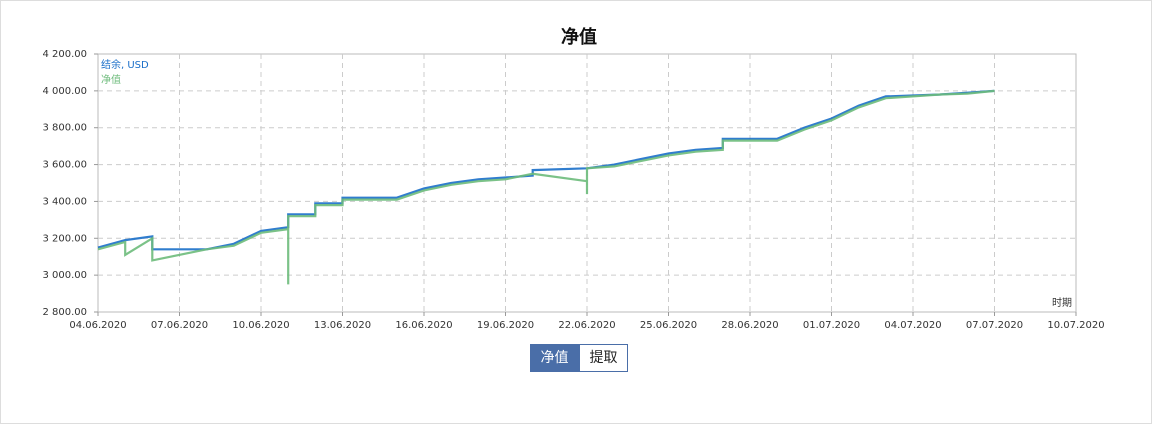 This screenshot has height=424, width=1152. I want to click on button: 提取, so click(603, 358).